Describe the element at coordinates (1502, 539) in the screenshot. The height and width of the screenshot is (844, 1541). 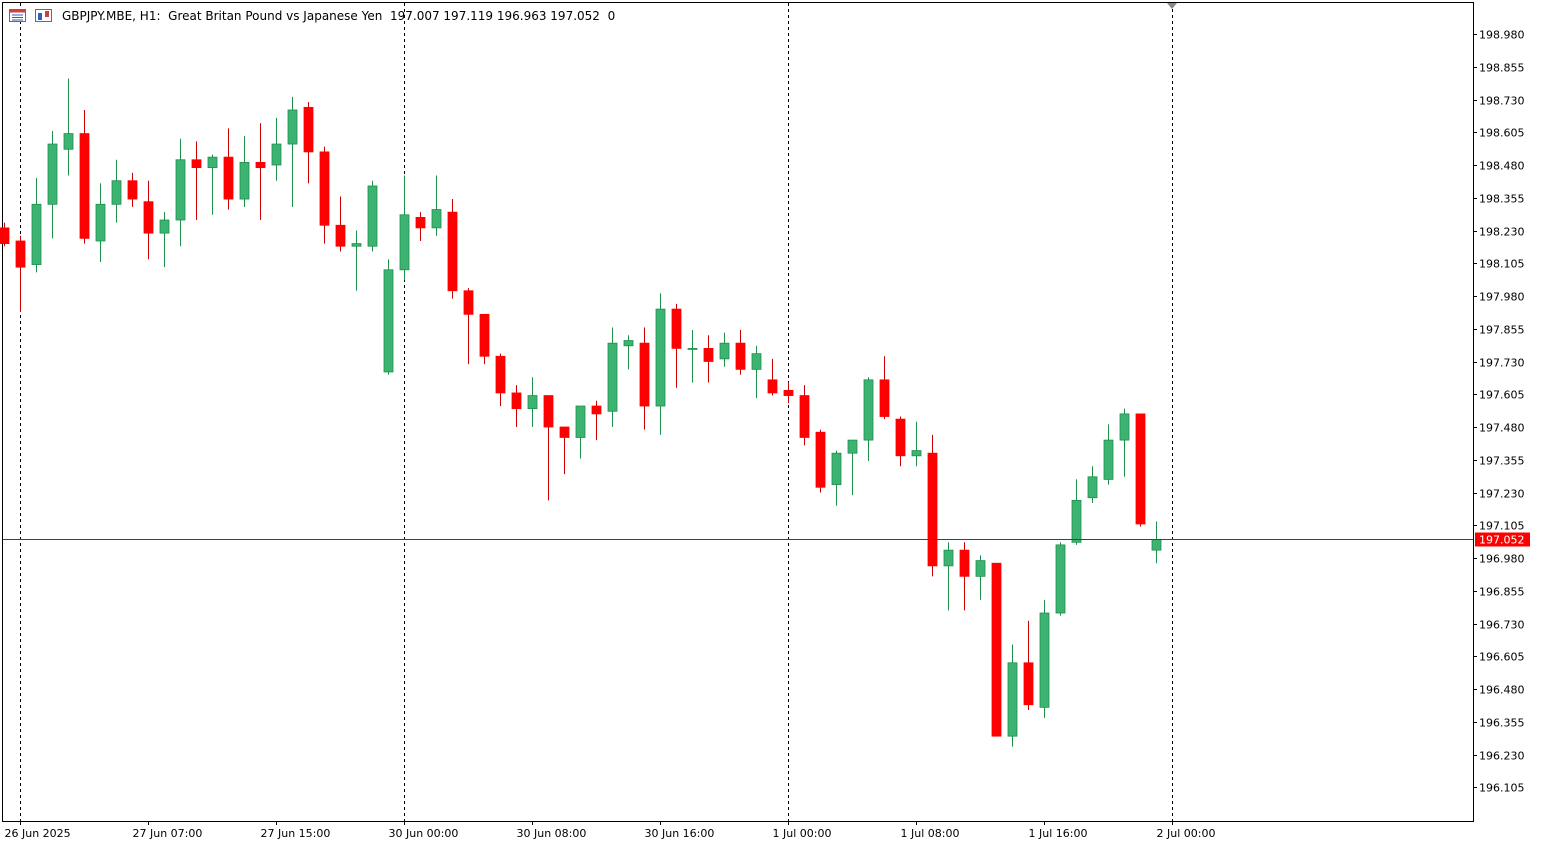
I see `current-price-badge` at that location.